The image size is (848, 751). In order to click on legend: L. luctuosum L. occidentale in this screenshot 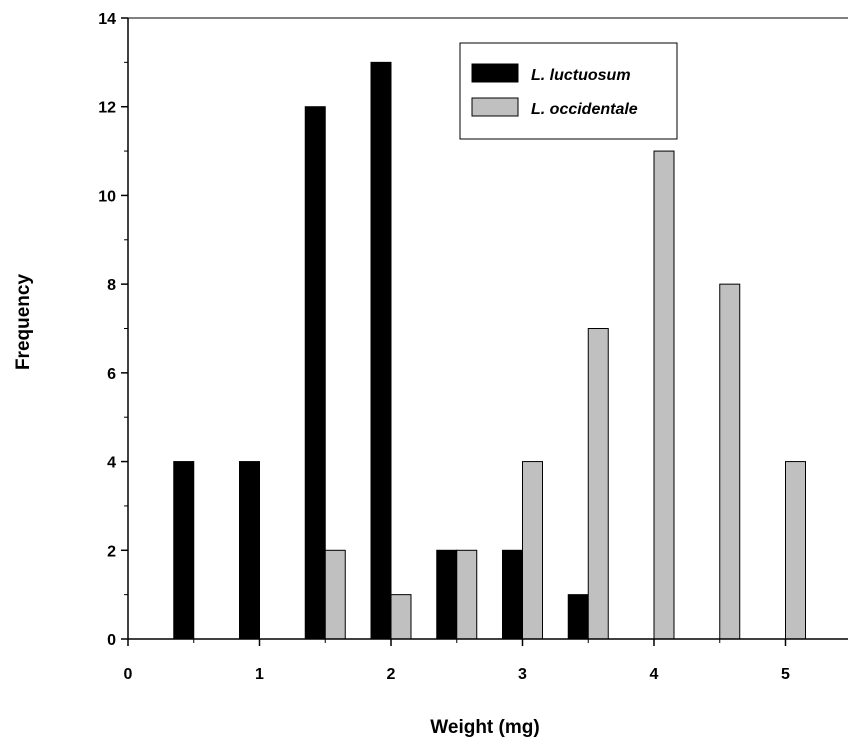, I will do `click(568, 91)`.